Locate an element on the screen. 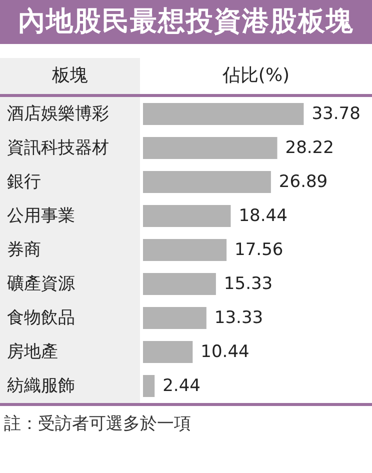 This screenshot has height=473, width=372. data-label: 26.89 is located at coordinates (303, 182).